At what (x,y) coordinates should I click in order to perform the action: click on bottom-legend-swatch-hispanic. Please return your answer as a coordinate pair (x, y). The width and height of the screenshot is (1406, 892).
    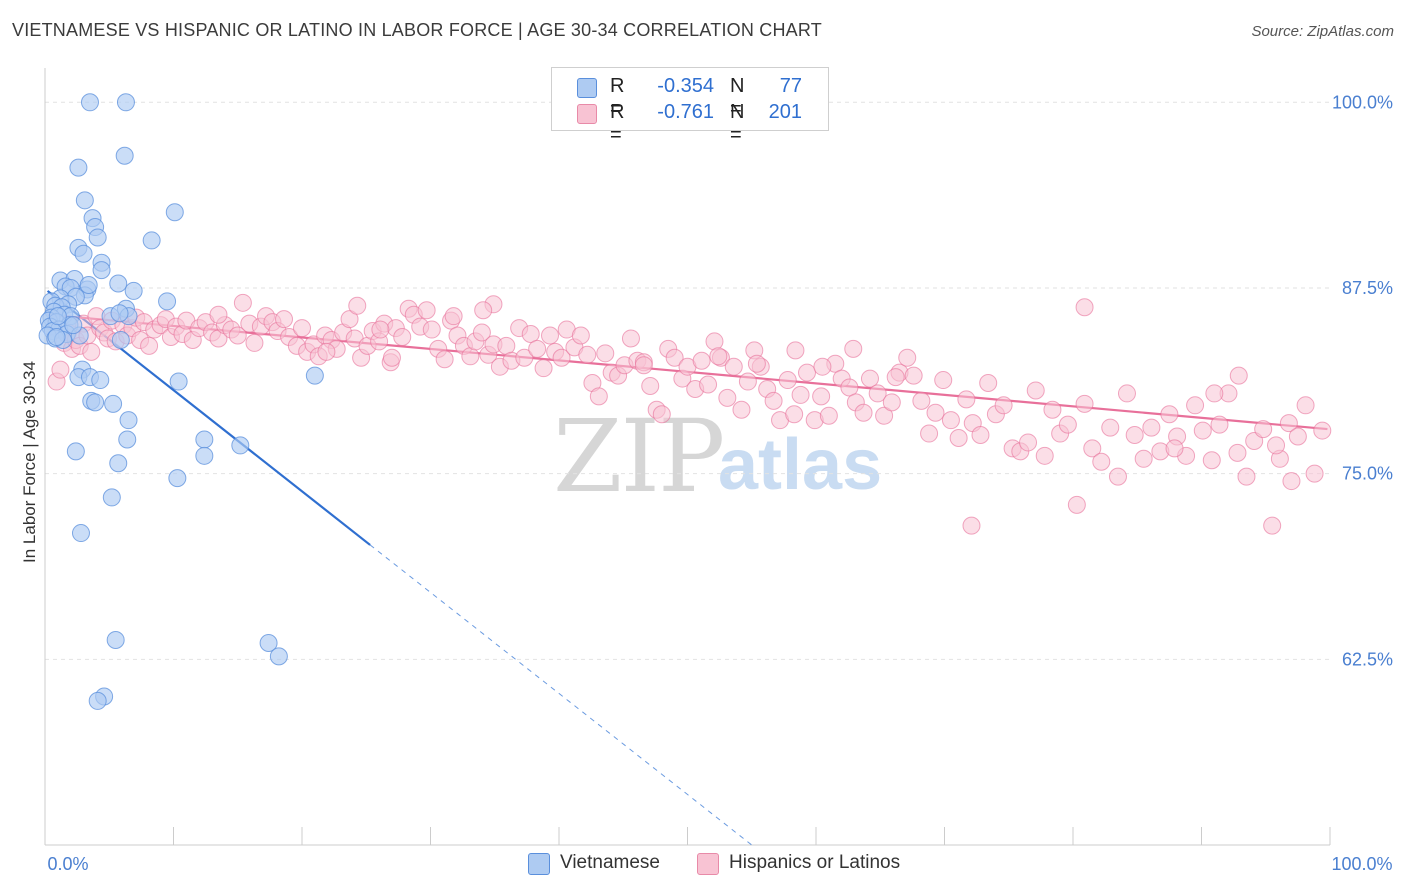
    Looking at the image, I should click on (708, 864).